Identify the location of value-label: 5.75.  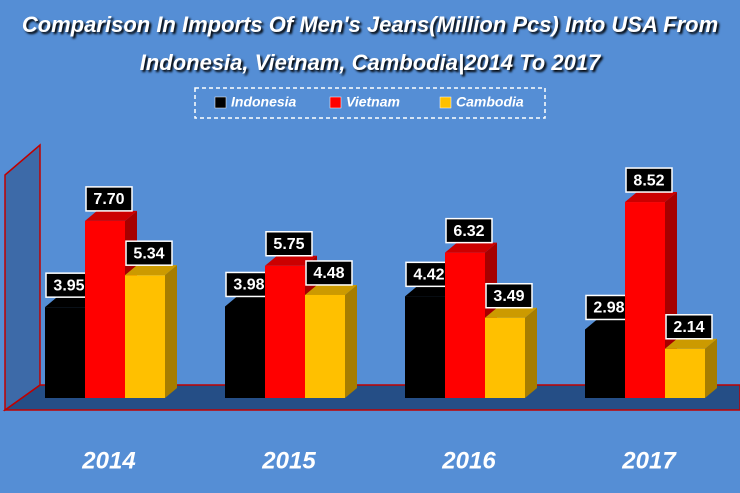
(288, 244).